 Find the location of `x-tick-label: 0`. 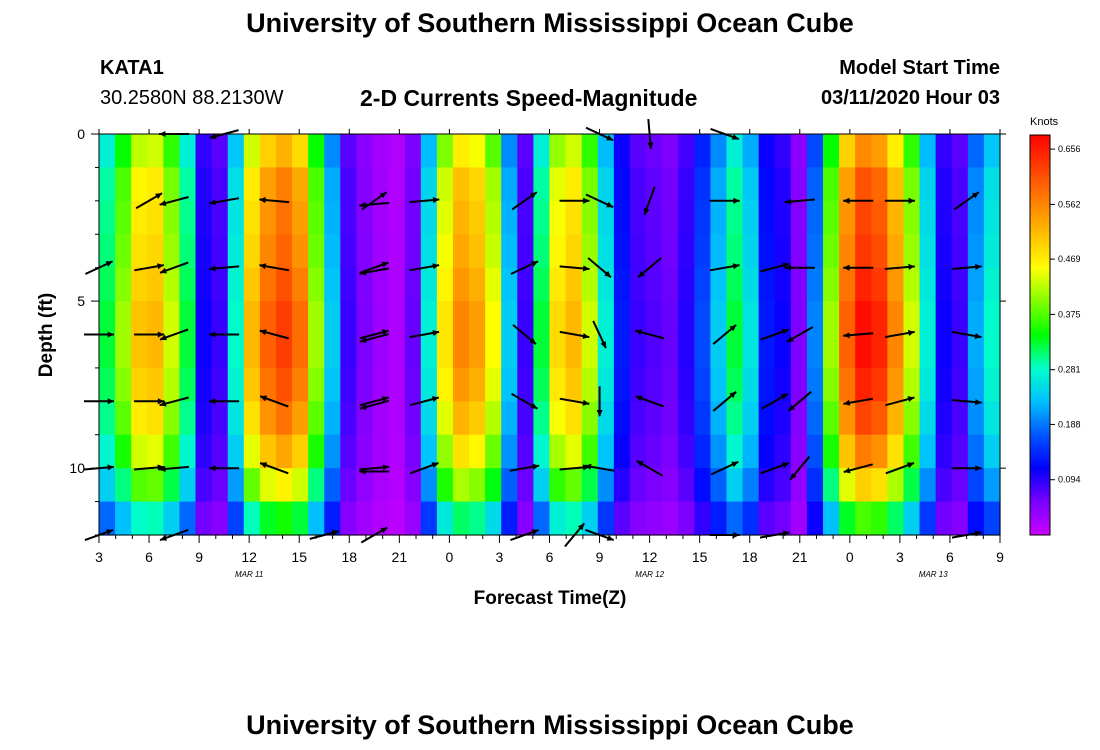

x-tick-label: 0 is located at coordinates (449, 557).